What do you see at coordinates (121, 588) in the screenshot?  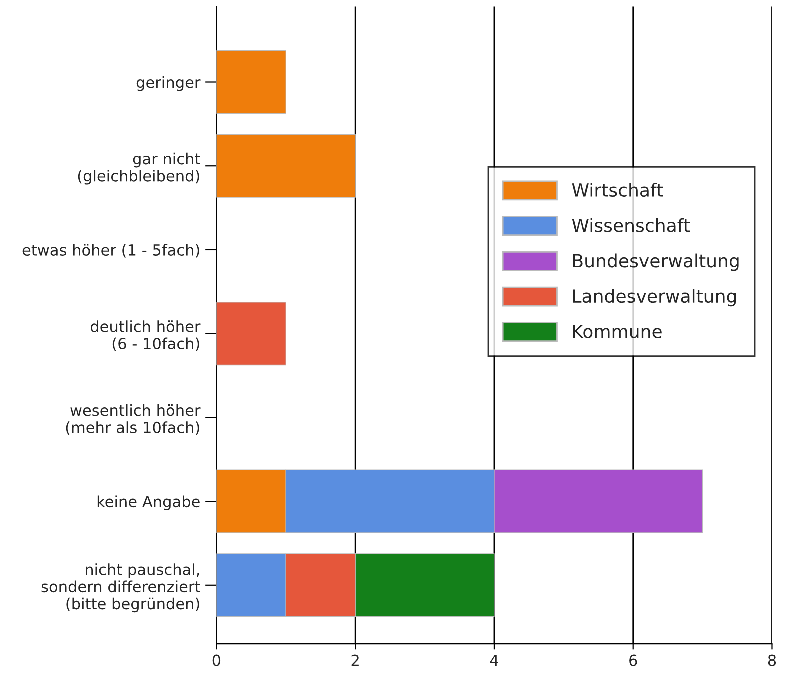 I see `y-tick-label: nicht pauschal, sondern differenziert (bitte begründen)` at bounding box center [121, 588].